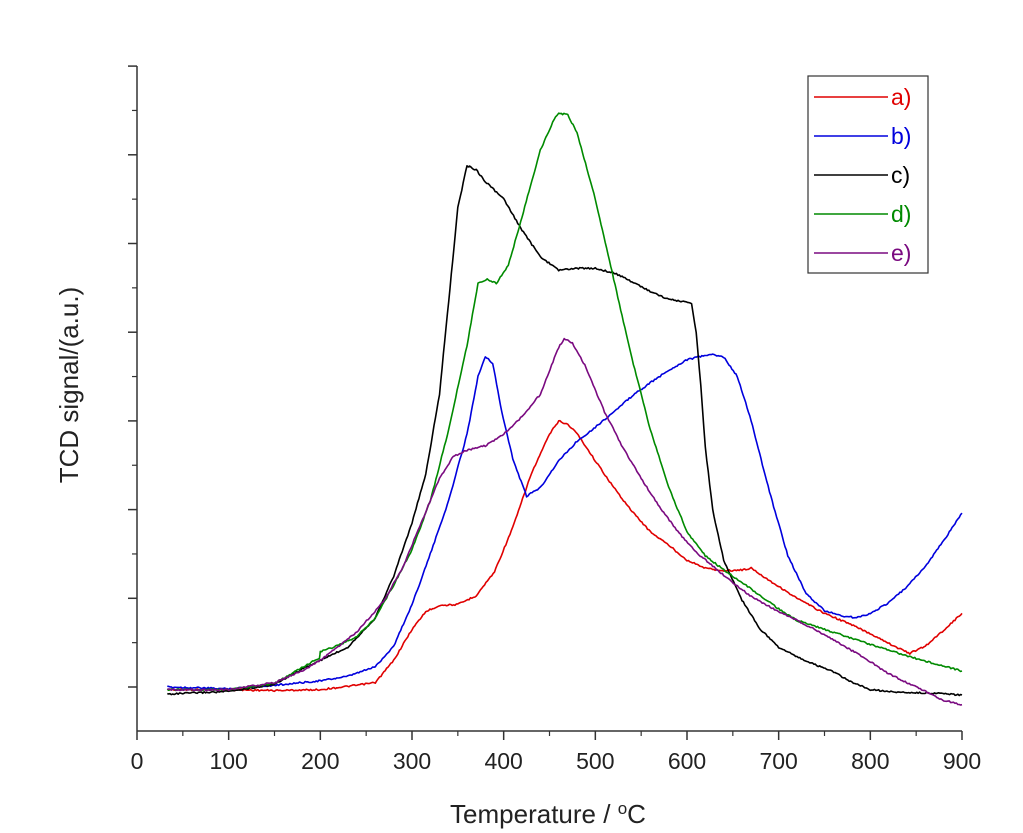 The width and height of the screenshot is (1023, 833). Describe the element at coordinates (687, 761) in the screenshot. I see `x-tick-label: 600` at that location.